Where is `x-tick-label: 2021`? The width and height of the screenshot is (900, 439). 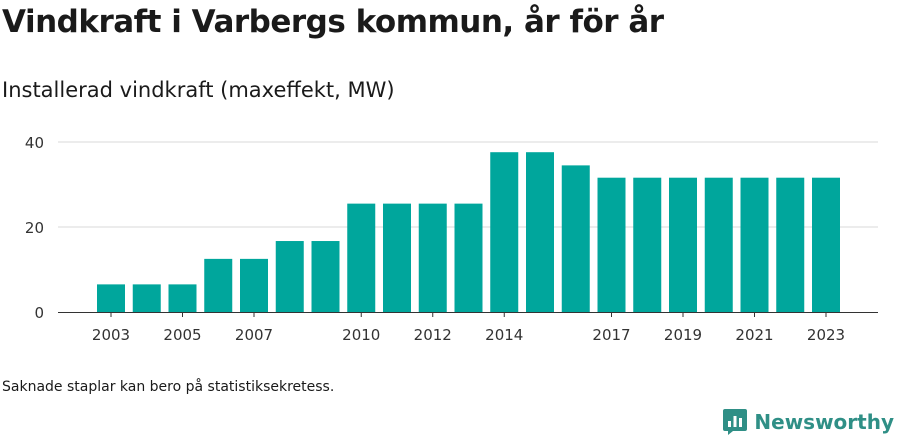
x-tick-label: 2021 is located at coordinates (754, 335).